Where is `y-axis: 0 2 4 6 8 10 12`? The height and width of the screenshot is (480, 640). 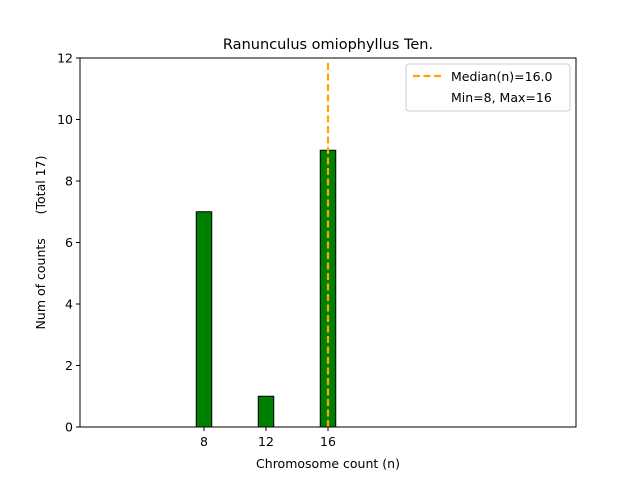 y-axis: 0 2 4 6 8 10 12 is located at coordinates (68, 243).